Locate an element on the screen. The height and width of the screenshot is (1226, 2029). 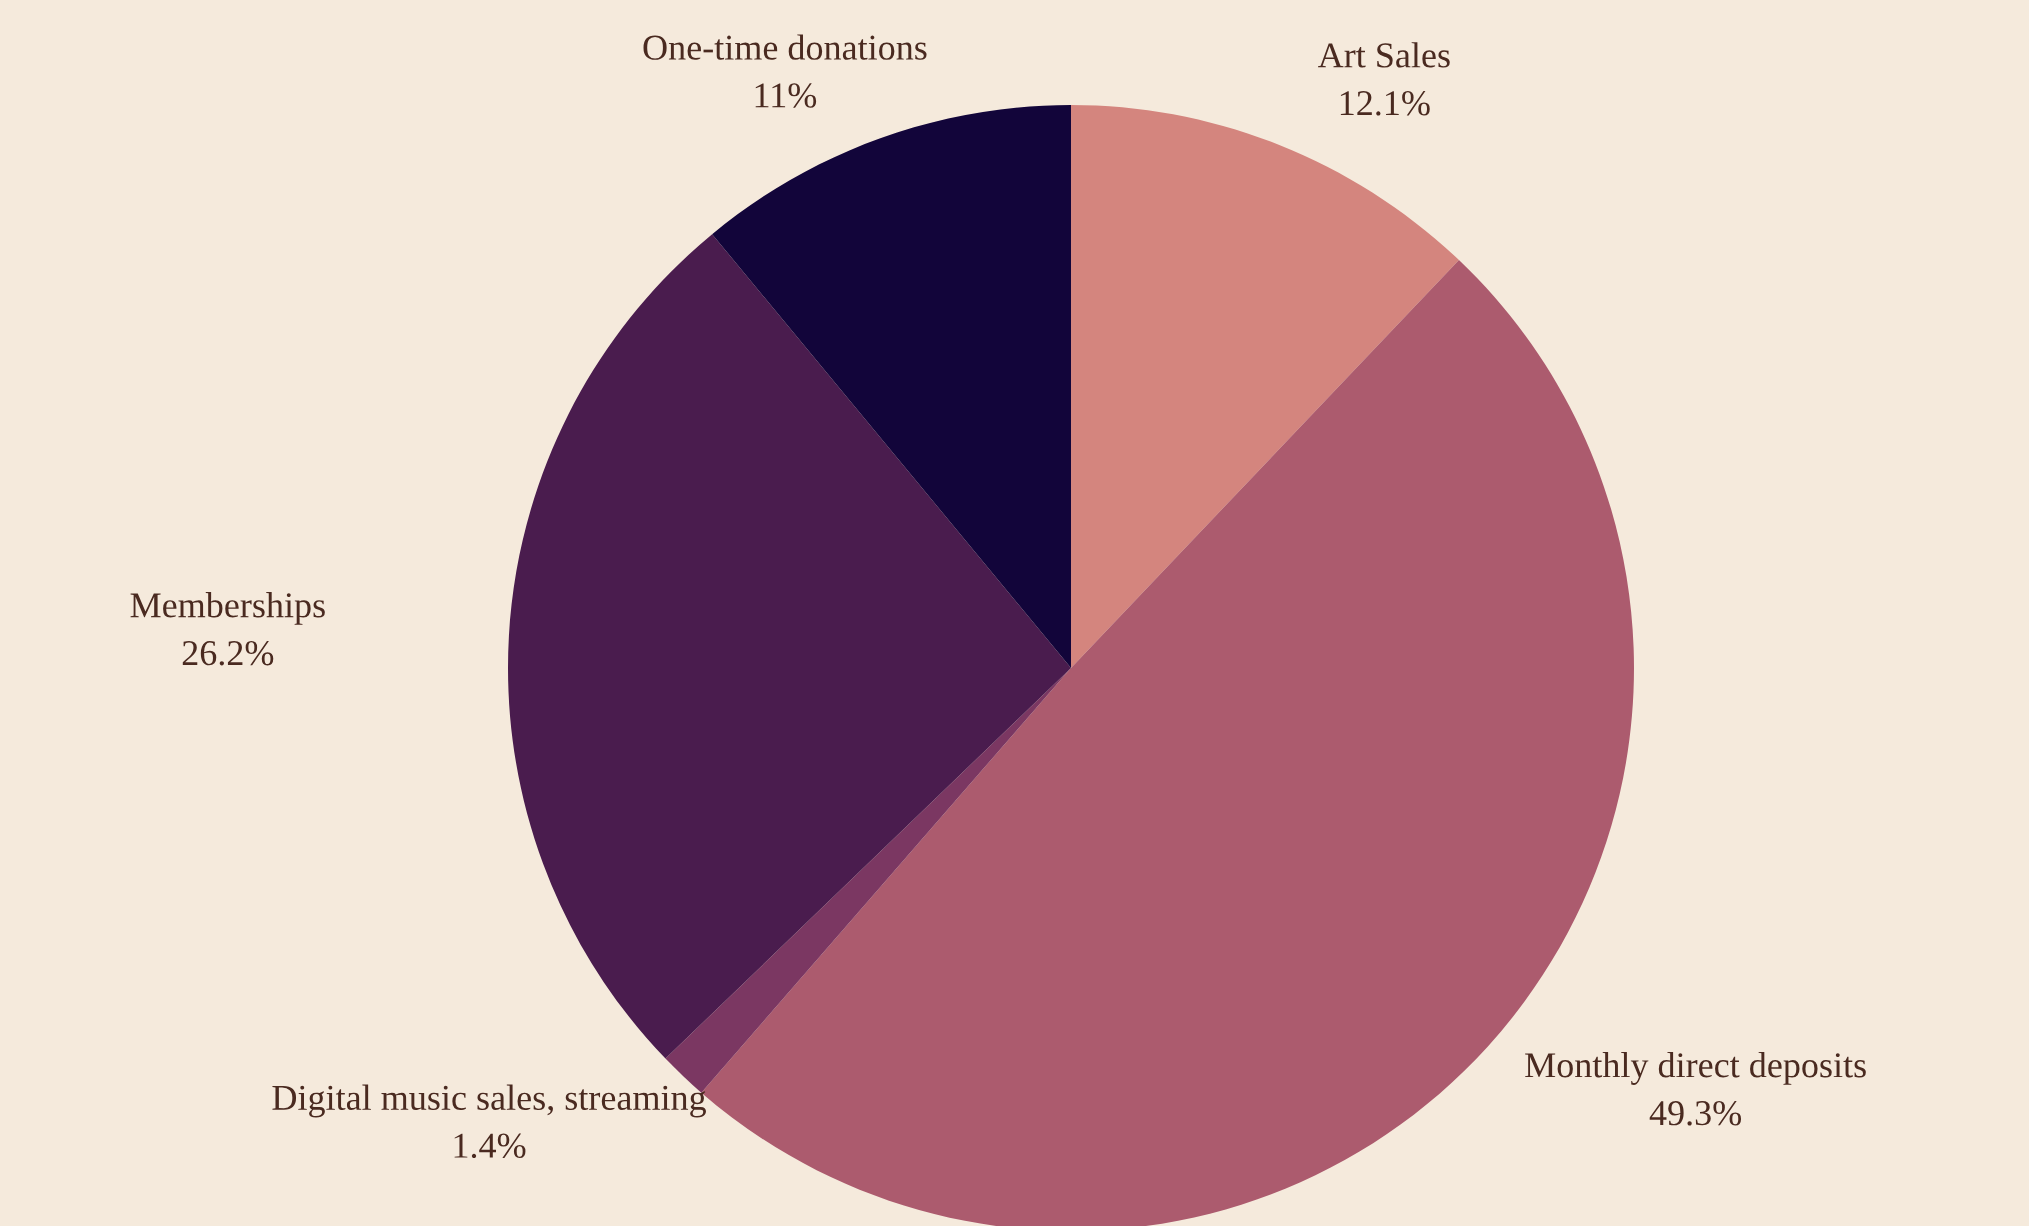
data-label: 49.3% is located at coordinates (1695, 1113).